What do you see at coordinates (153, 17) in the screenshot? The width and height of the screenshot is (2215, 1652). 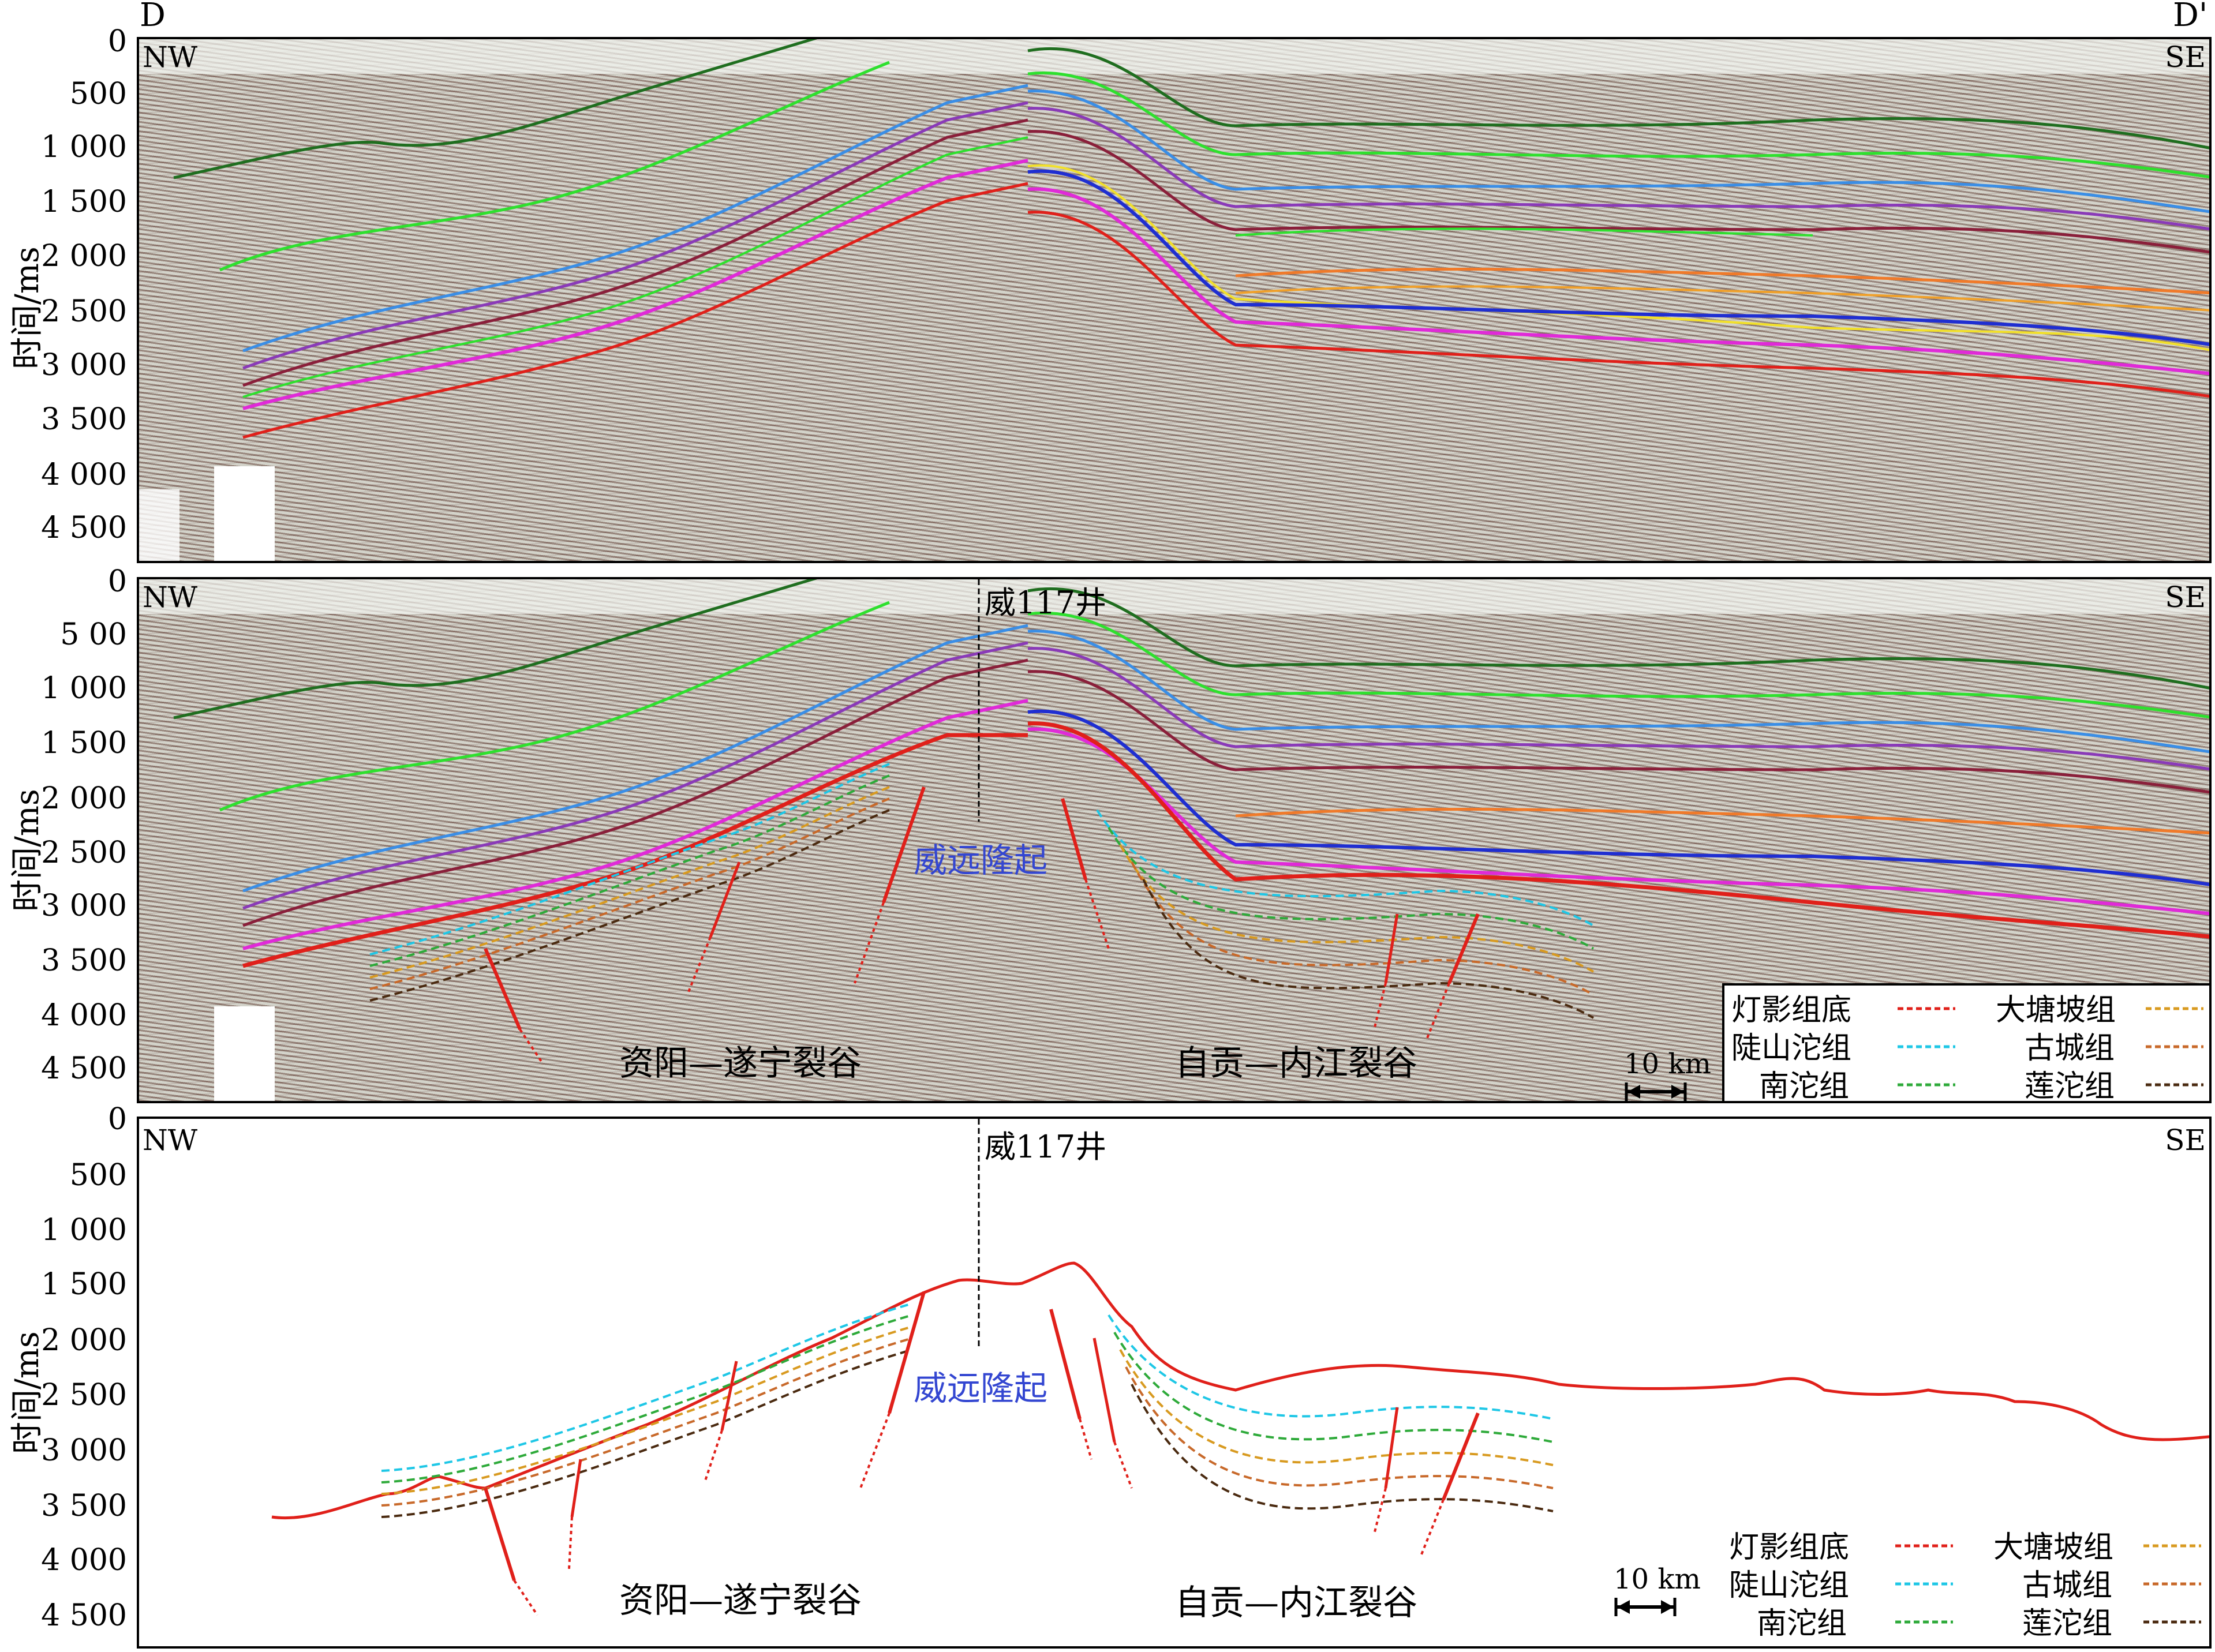 I see `section-label-left: D` at bounding box center [153, 17].